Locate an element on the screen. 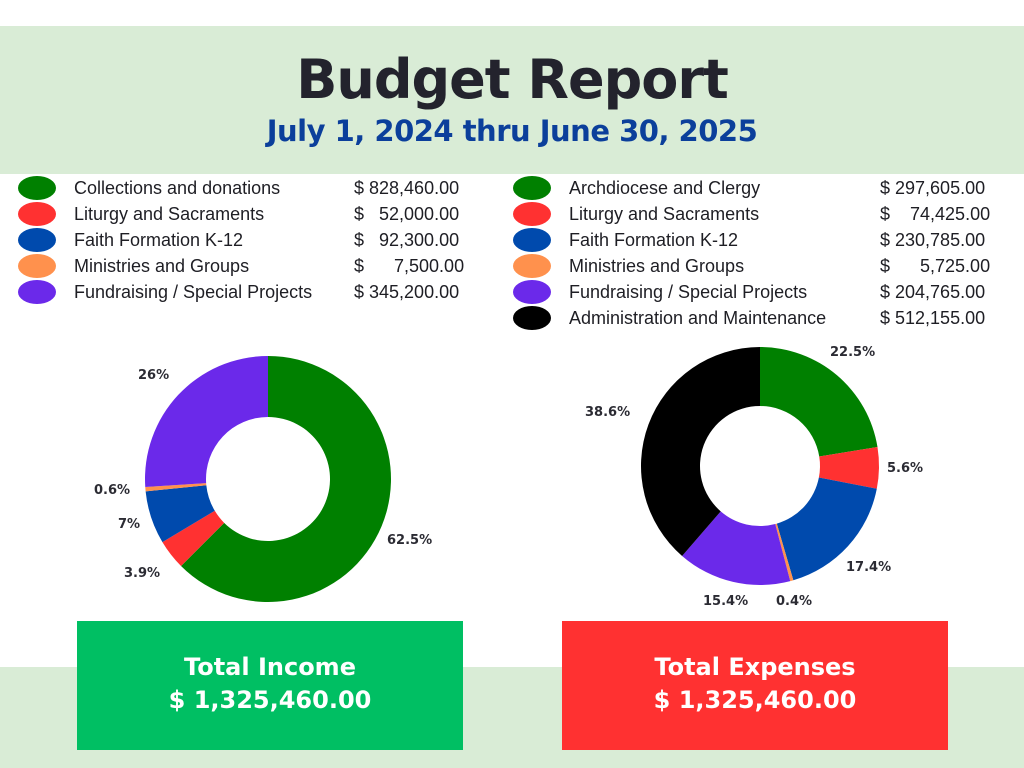 Image resolution: width=1024 pixels, height=768 pixels. legend-amount: $ 7,500.00 is located at coordinates (409, 266).